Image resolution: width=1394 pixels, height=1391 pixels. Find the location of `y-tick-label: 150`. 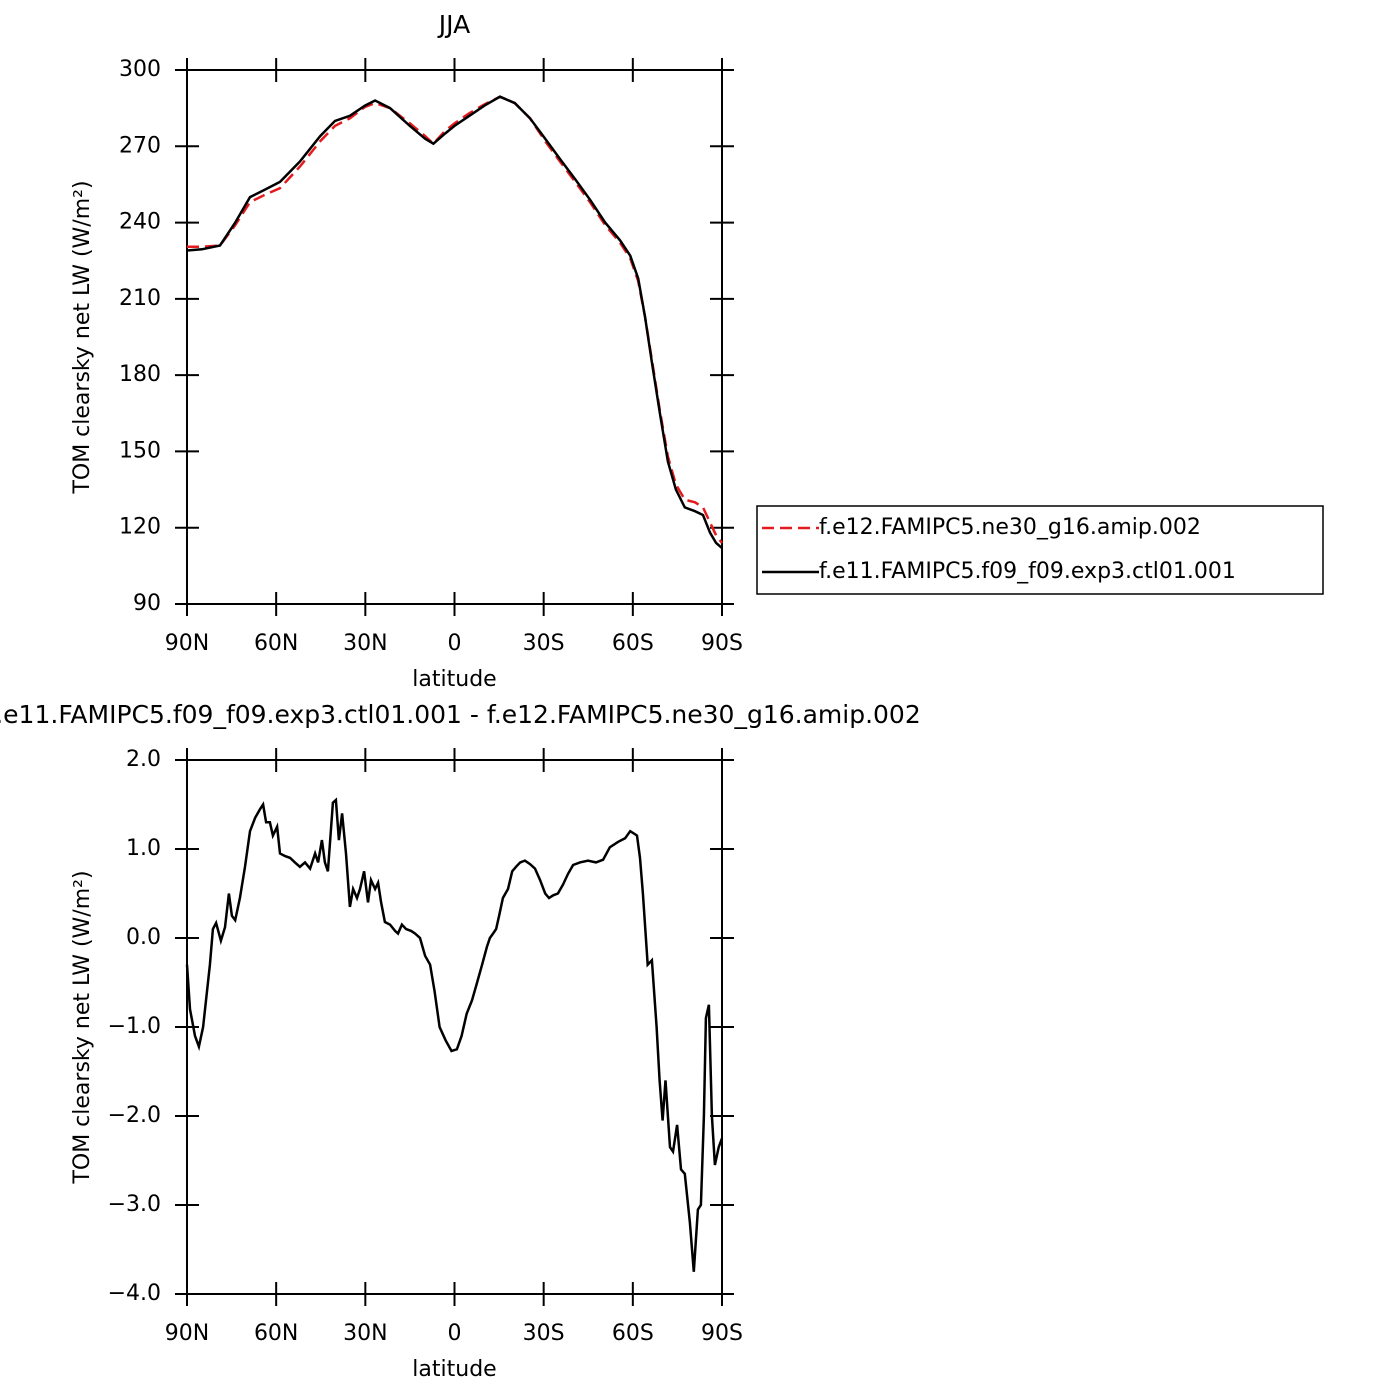

y-tick-label: 150 is located at coordinates (140, 450).